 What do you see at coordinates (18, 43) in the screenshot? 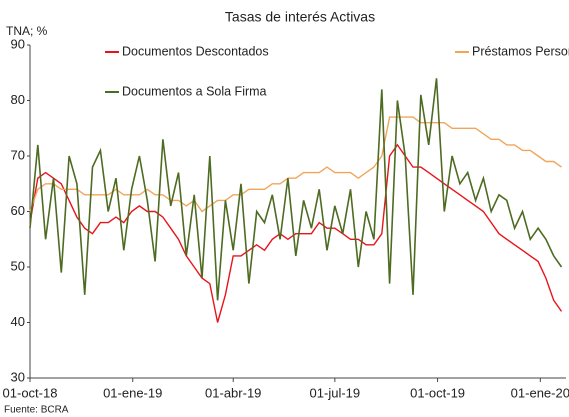
I see `y-tick-label: 90` at bounding box center [18, 43].